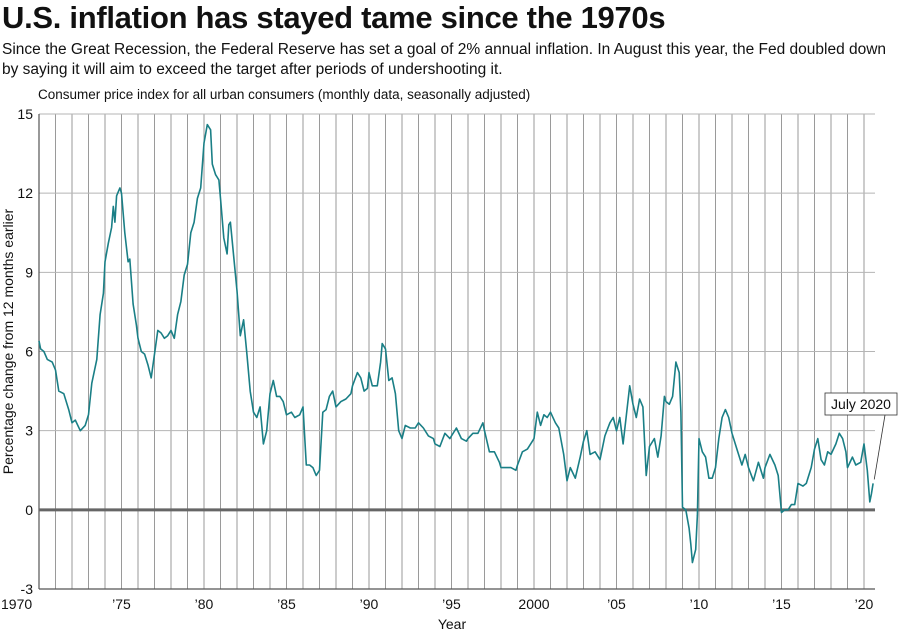 This screenshot has height=633, width=900. I want to click on y-axis-title: Percentage change from 12 months earlier, so click(8, 341).